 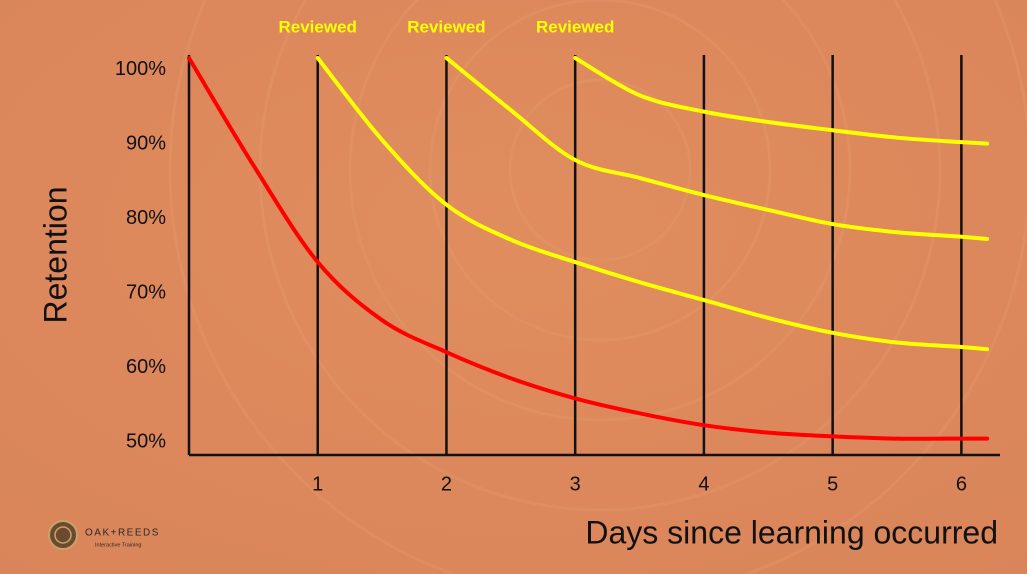 What do you see at coordinates (118, 545) in the screenshot?
I see `logo-tagline: Interactive Training` at bounding box center [118, 545].